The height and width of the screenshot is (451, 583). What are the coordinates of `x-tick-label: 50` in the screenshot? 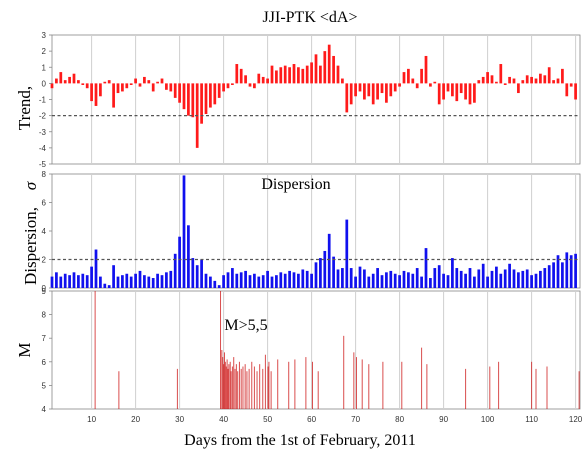 It's located at (267, 419).